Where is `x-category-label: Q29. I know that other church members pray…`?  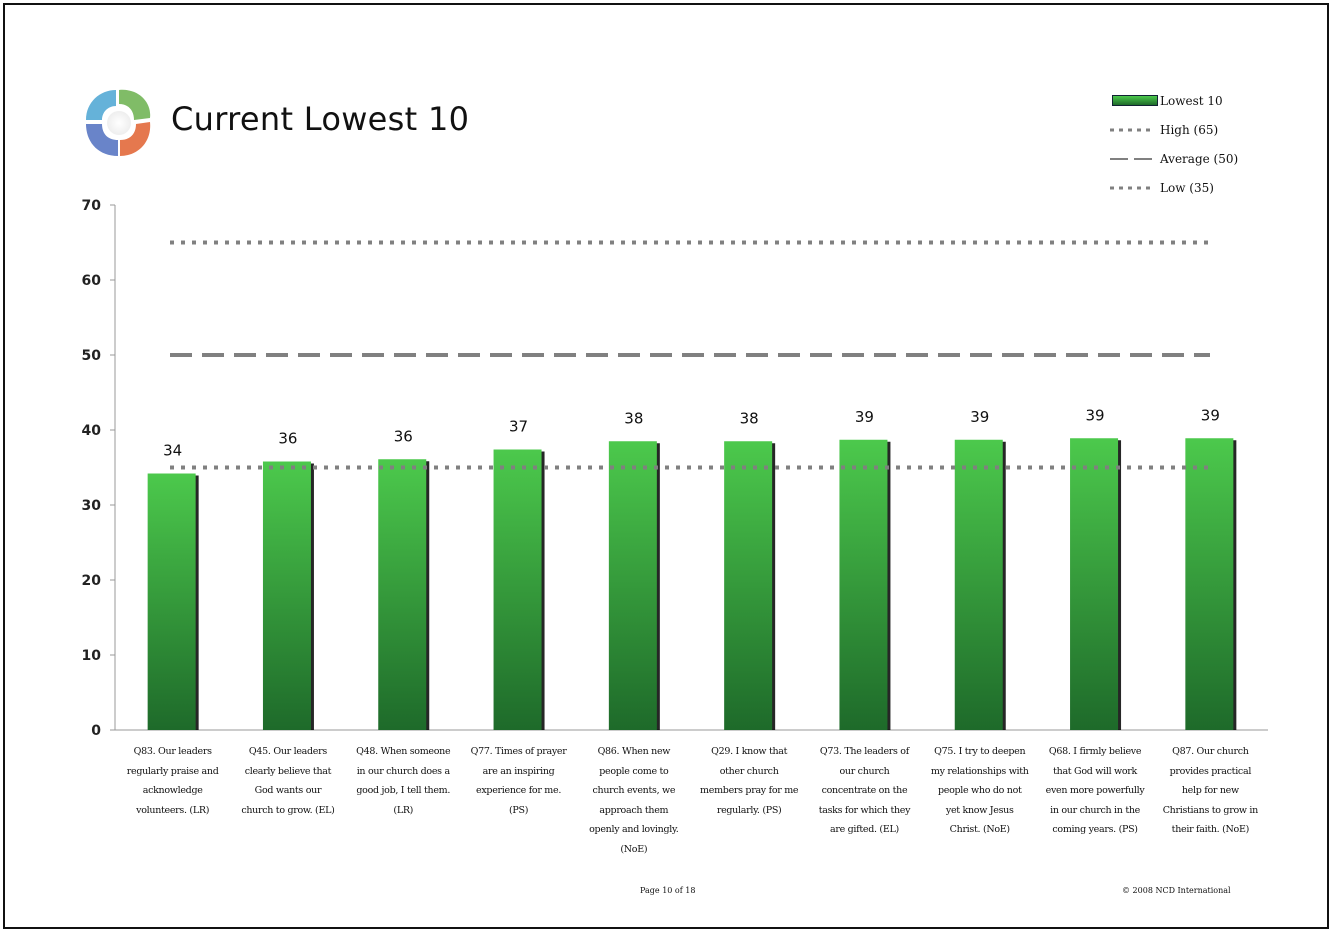 x-category-label: Q29. I know that other church members pray… is located at coordinates (749, 781).